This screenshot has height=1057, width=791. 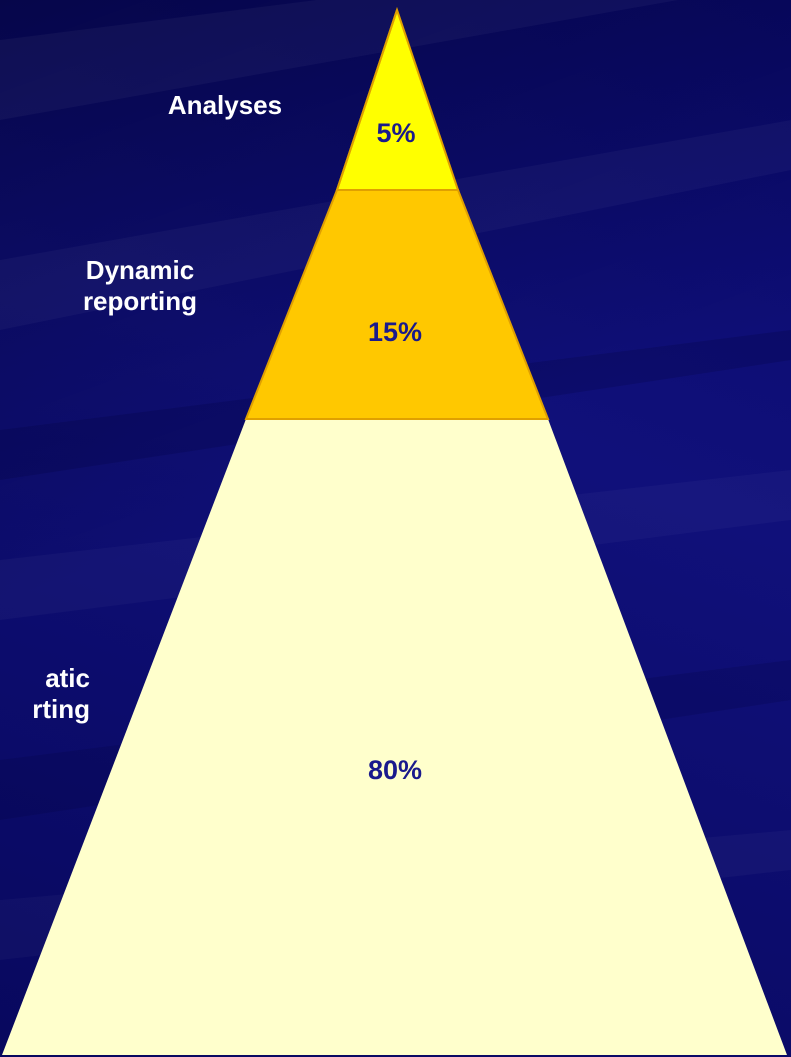 What do you see at coordinates (367, 100) in the screenshot?
I see `pyramid-top-stroke-left` at bounding box center [367, 100].